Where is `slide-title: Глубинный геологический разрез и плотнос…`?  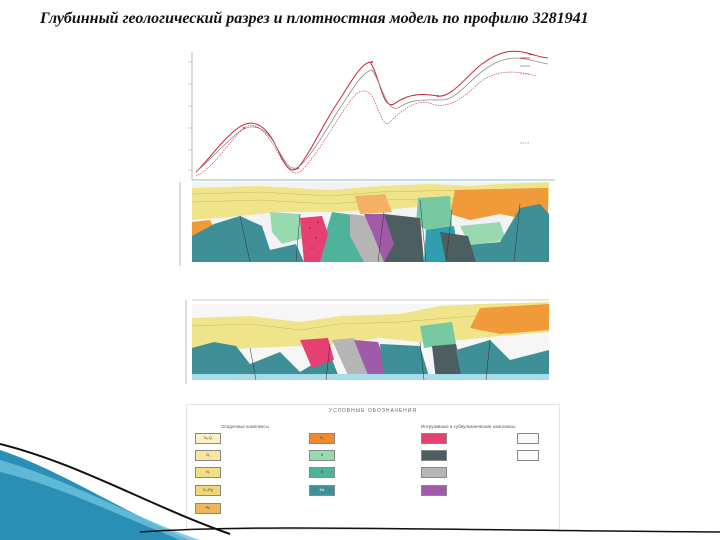
slide-title: Глубинный геологический разрез и плотнос… is located at coordinates (314, 18).